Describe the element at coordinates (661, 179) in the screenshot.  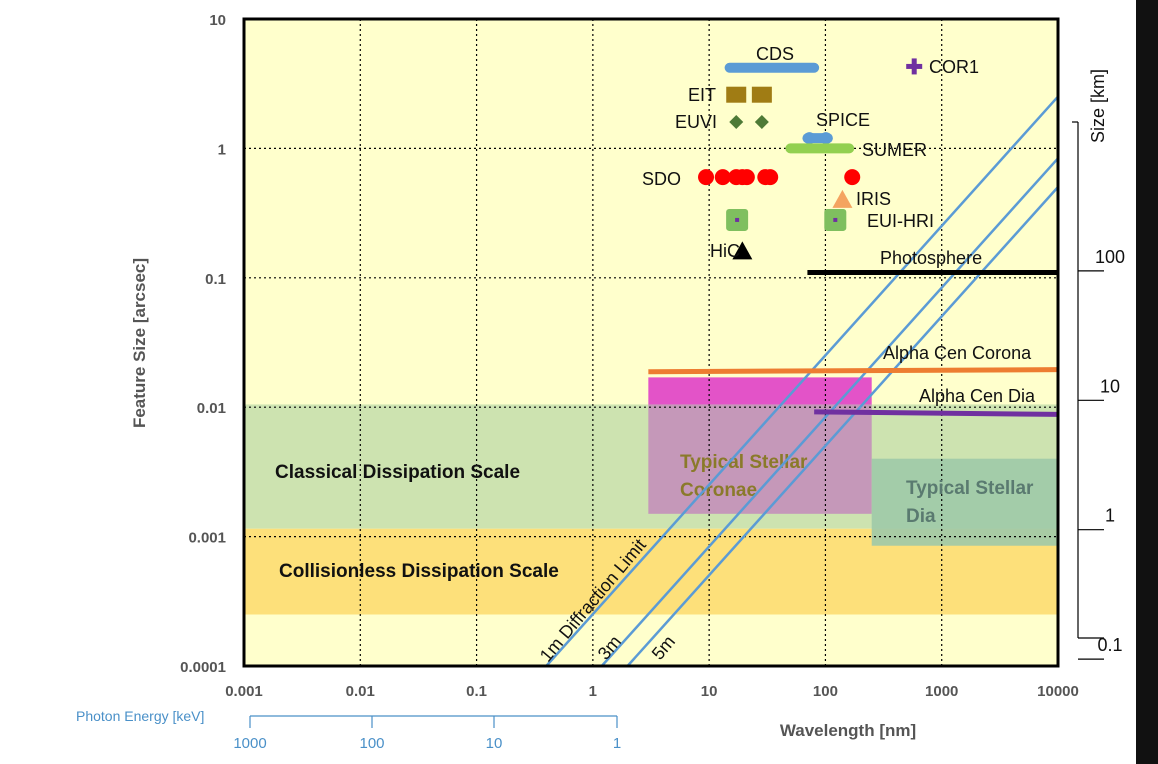
I see `instrument-label-sdo: SDO` at that location.